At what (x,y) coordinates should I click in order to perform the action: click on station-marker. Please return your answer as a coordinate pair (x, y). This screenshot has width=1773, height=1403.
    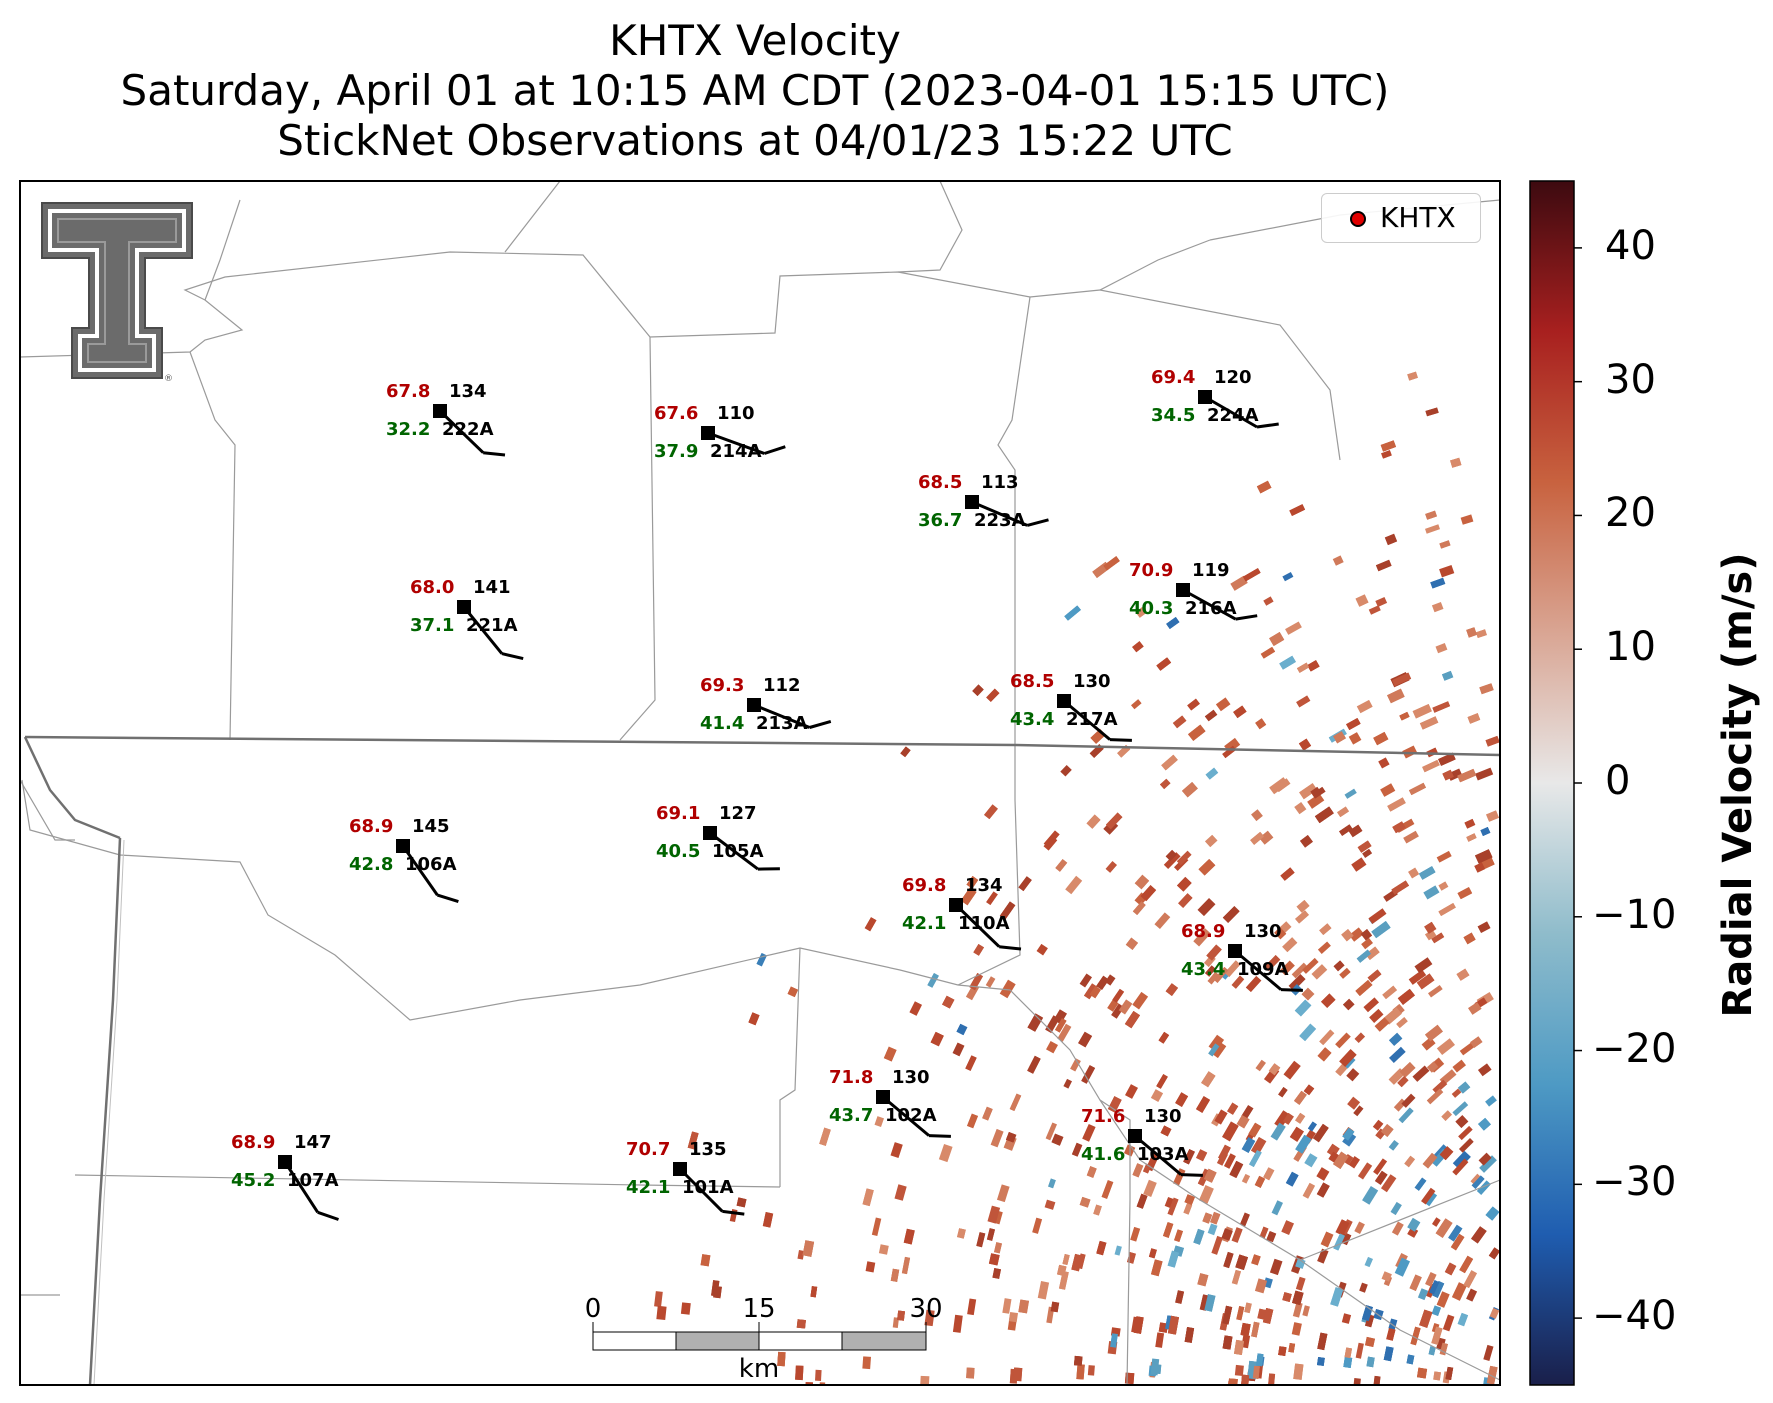
    Looking at the image, I should click on (1064, 701).